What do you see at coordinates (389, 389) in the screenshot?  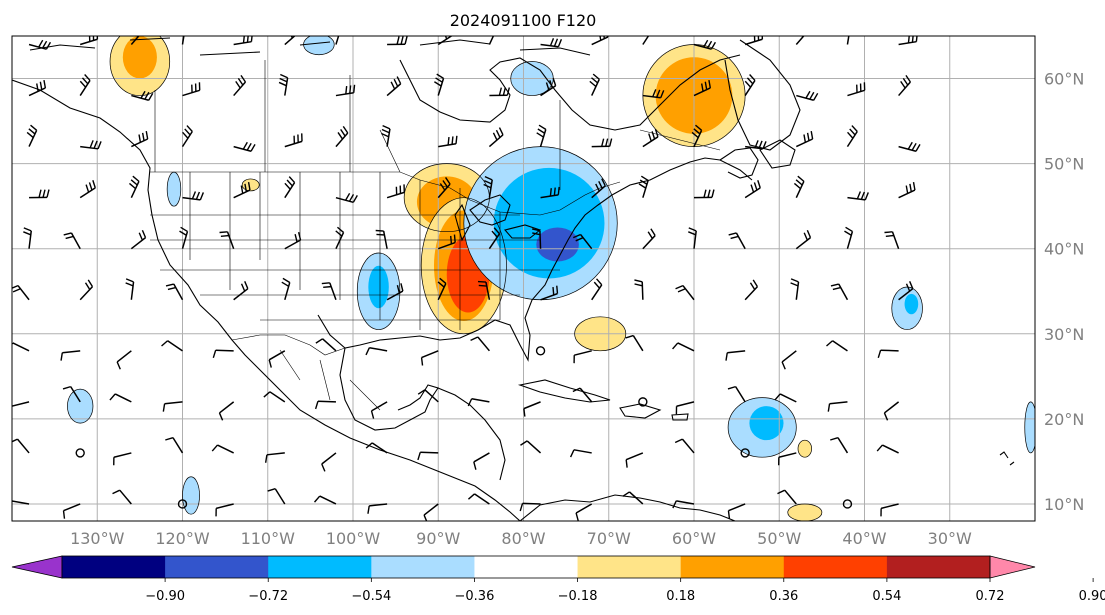 I see `mexico-yucatan-coastline` at bounding box center [389, 389].